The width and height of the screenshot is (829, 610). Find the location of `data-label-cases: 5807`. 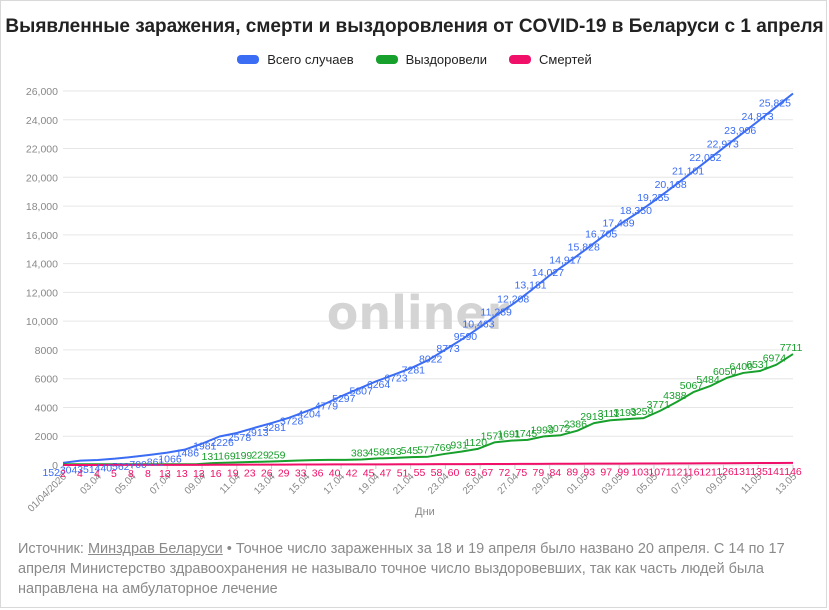

data-label-cases: 5807 is located at coordinates (361, 391).